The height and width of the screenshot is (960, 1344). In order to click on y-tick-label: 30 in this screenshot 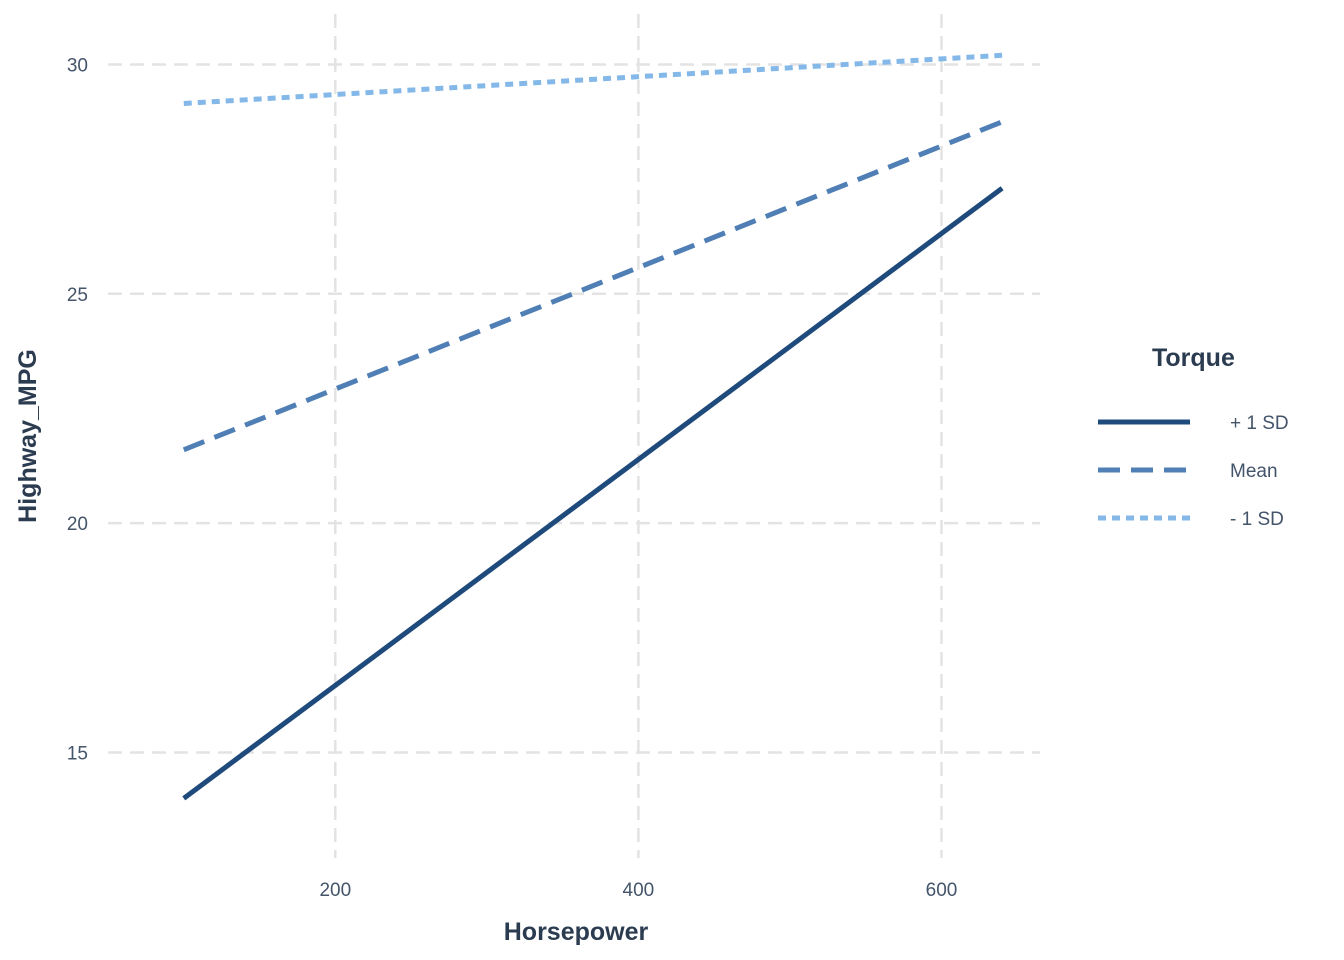, I will do `click(77, 65)`.